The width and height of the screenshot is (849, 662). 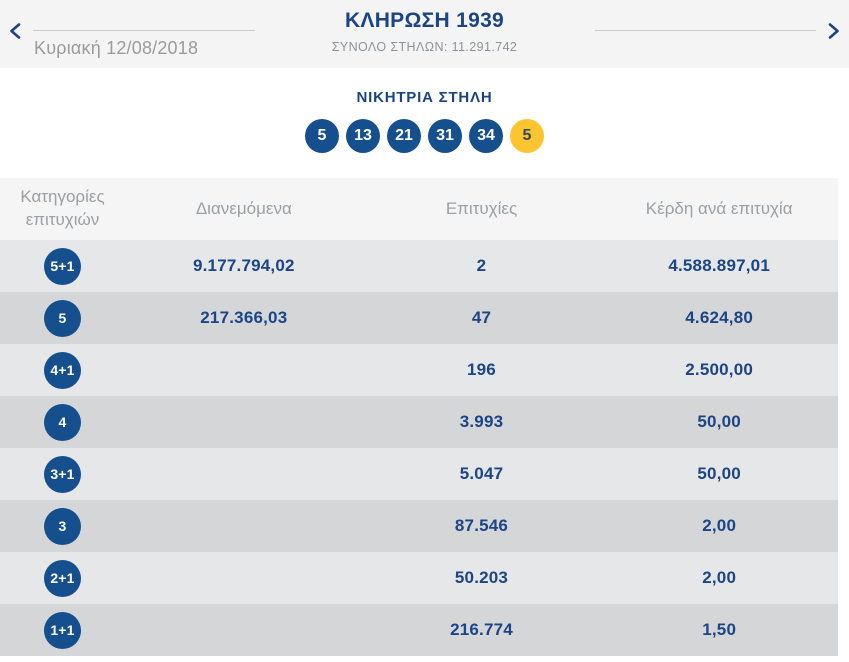 What do you see at coordinates (243, 208) in the screenshot?
I see `column-header-distributed: Διανεμόμενα` at bounding box center [243, 208].